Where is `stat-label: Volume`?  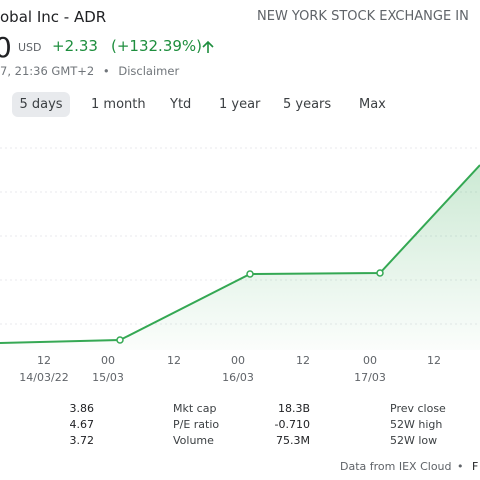 stat-label: Volume is located at coordinates (193, 440).